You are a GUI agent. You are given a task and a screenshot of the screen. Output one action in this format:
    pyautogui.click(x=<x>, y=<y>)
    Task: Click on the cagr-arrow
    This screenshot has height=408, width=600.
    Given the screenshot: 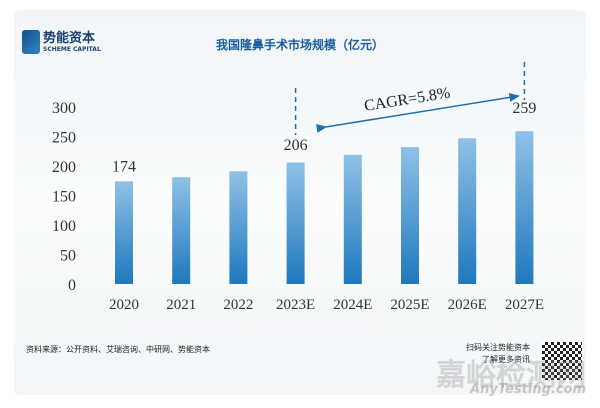 What is the action you would take?
    pyautogui.click(x=417, y=112)
    